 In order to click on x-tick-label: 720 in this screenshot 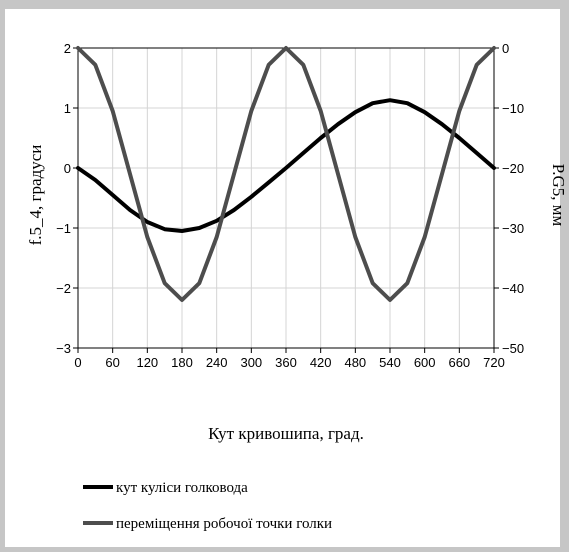, I will do `click(494, 362)`.